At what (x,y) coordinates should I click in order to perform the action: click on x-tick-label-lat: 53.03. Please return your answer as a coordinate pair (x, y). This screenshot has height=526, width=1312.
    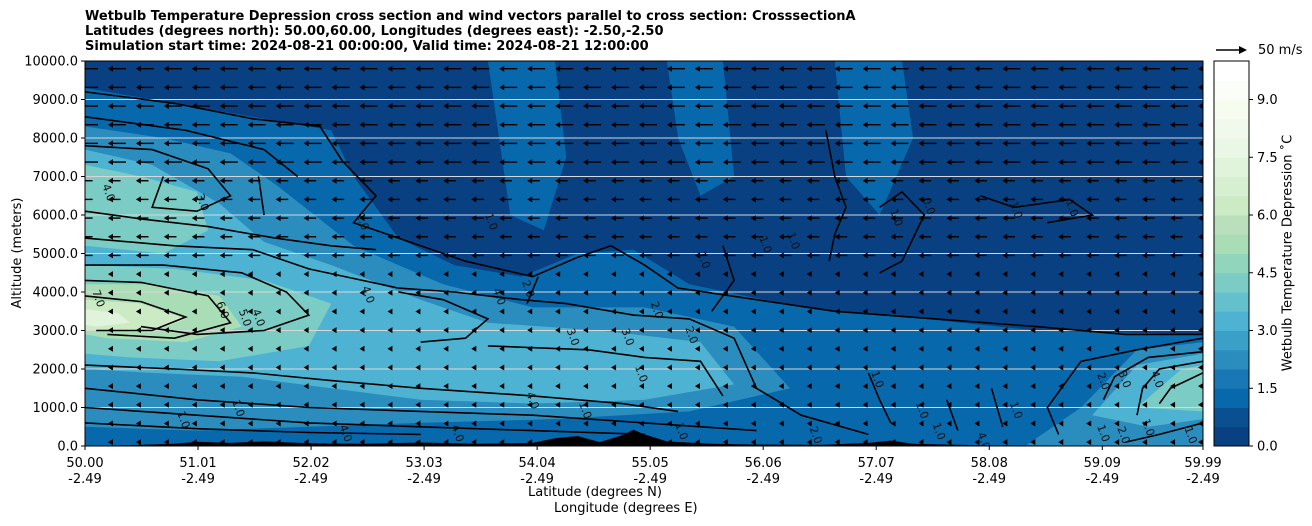
    Looking at the image, I should click on (423, 463).